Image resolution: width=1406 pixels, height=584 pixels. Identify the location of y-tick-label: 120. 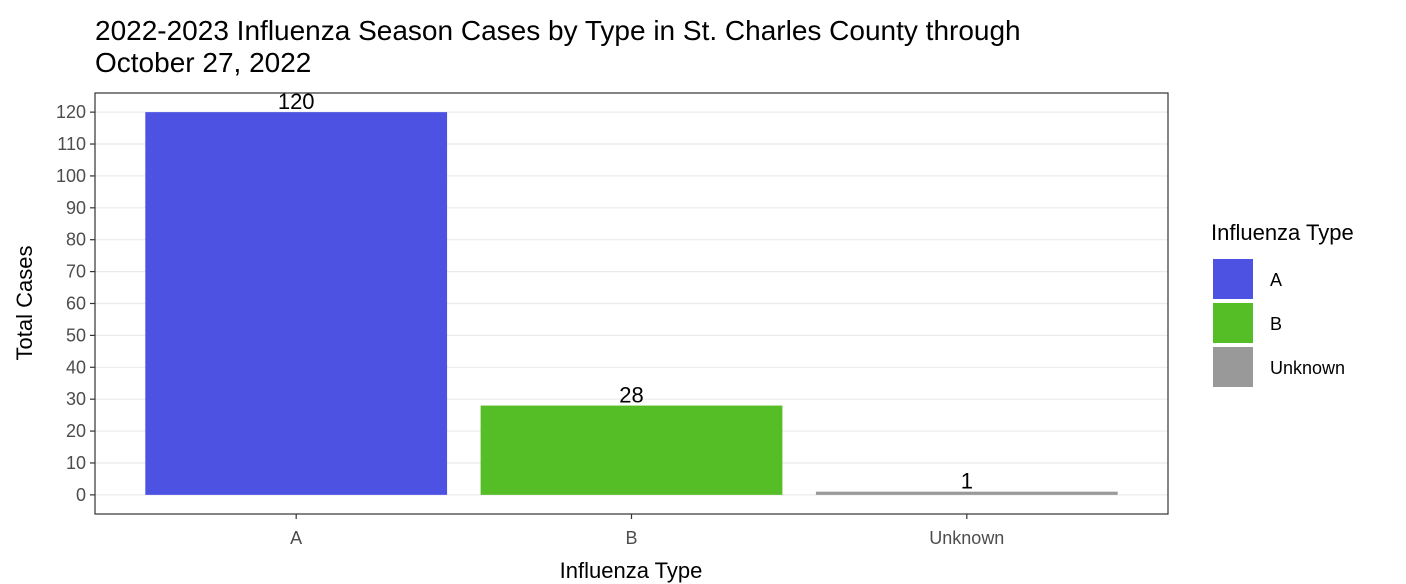
(71, 112).